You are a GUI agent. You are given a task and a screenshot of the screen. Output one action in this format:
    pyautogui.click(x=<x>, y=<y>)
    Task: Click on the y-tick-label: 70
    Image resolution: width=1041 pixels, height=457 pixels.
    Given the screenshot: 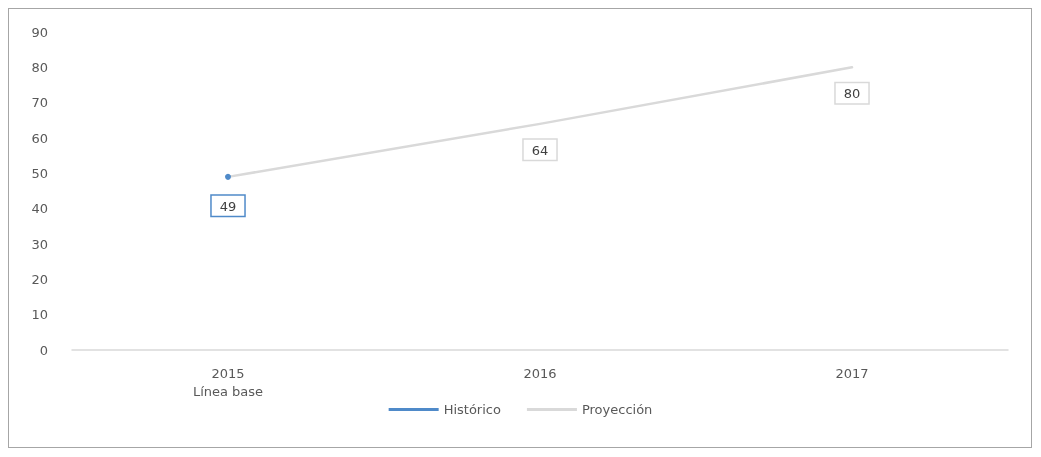 What is the action you would take?
    pyautogui.click(x=39, y=103)
    